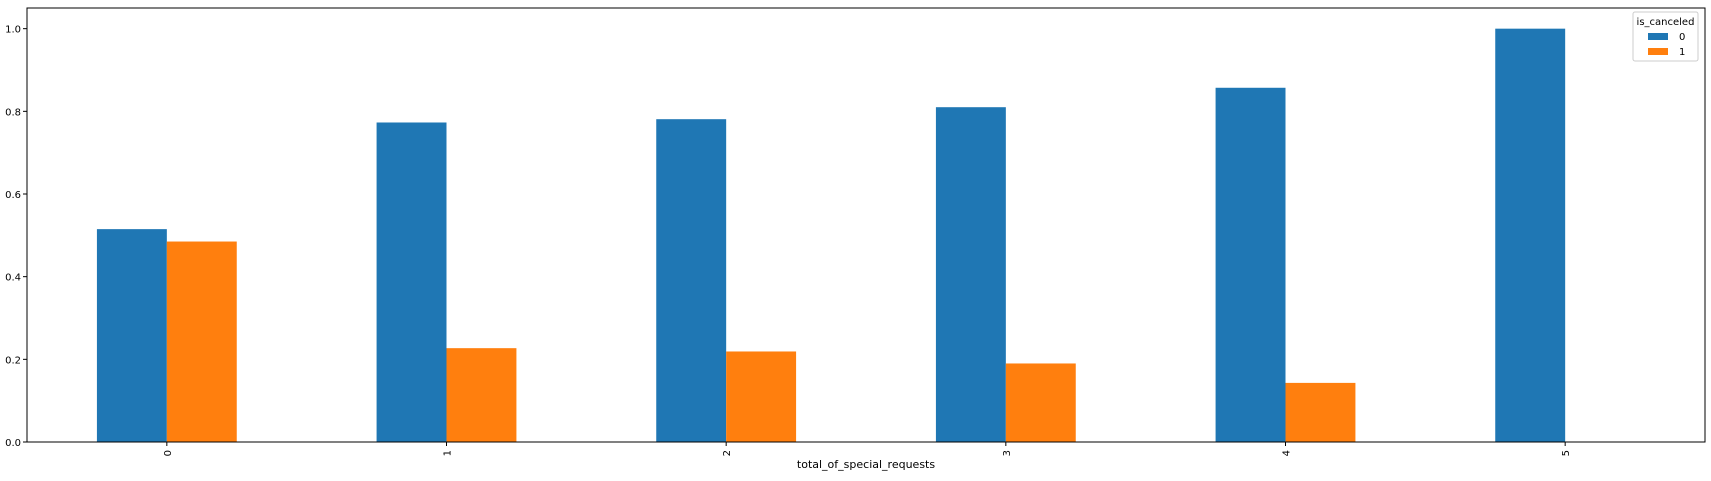  What do you see at coordinates (13, 112) in the screenshot?
I see `y-tick-label: 0.8` at bounding box center [13, 112].